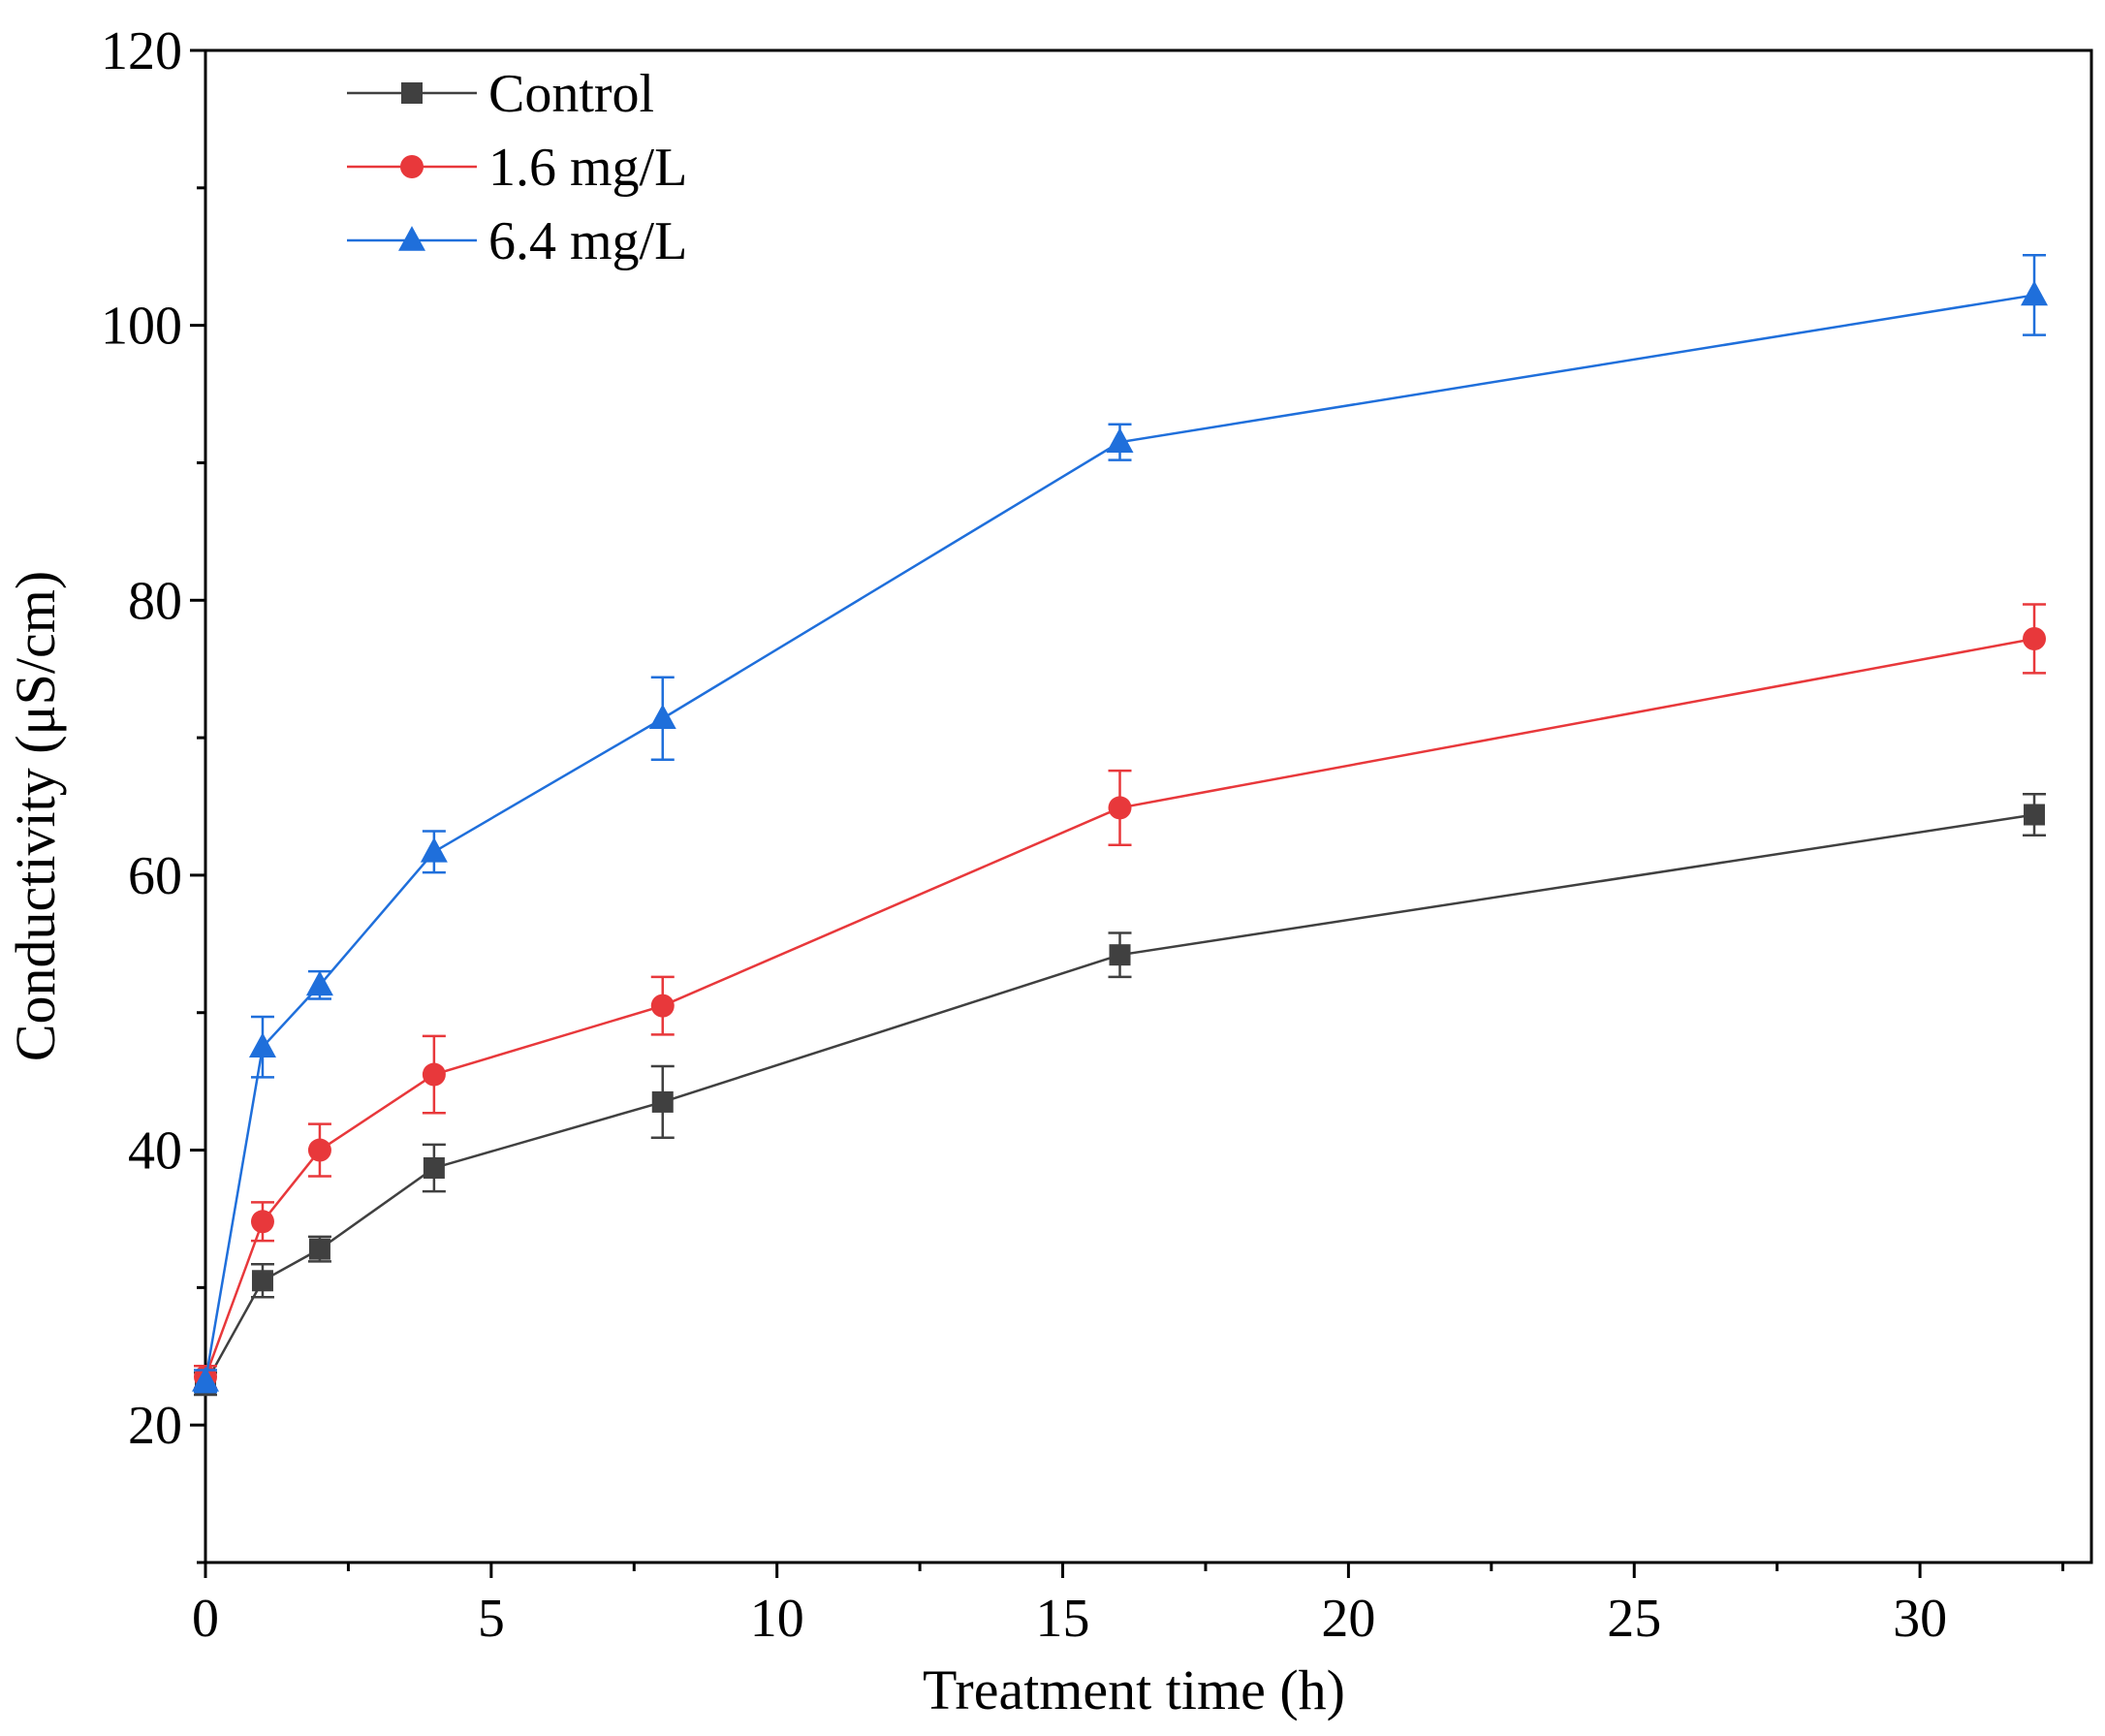  I want to click on legend-item: 6.4 mg/L, so click(517, 241).